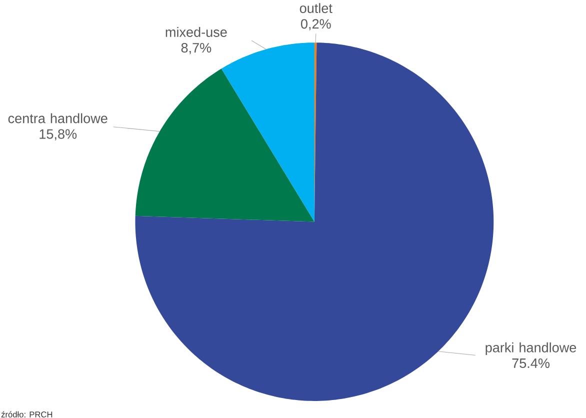  I want to click on data-label: 0,2%, so click(315, 24).